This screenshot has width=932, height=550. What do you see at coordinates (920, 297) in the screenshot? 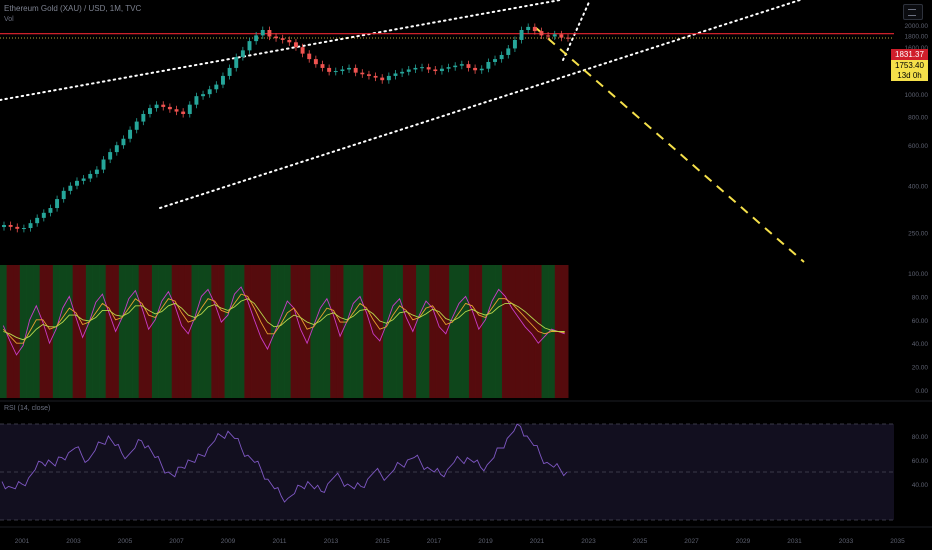
I see `stoch-axis-label: 80.00` at bounding box center [920, 297].